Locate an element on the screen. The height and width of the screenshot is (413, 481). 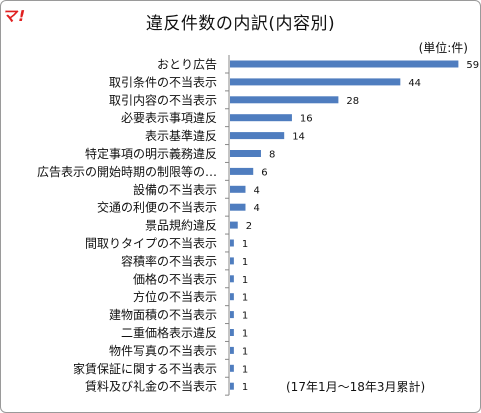
category-label: 交通の利便の不当表示 is located at coordinates (157, 207).